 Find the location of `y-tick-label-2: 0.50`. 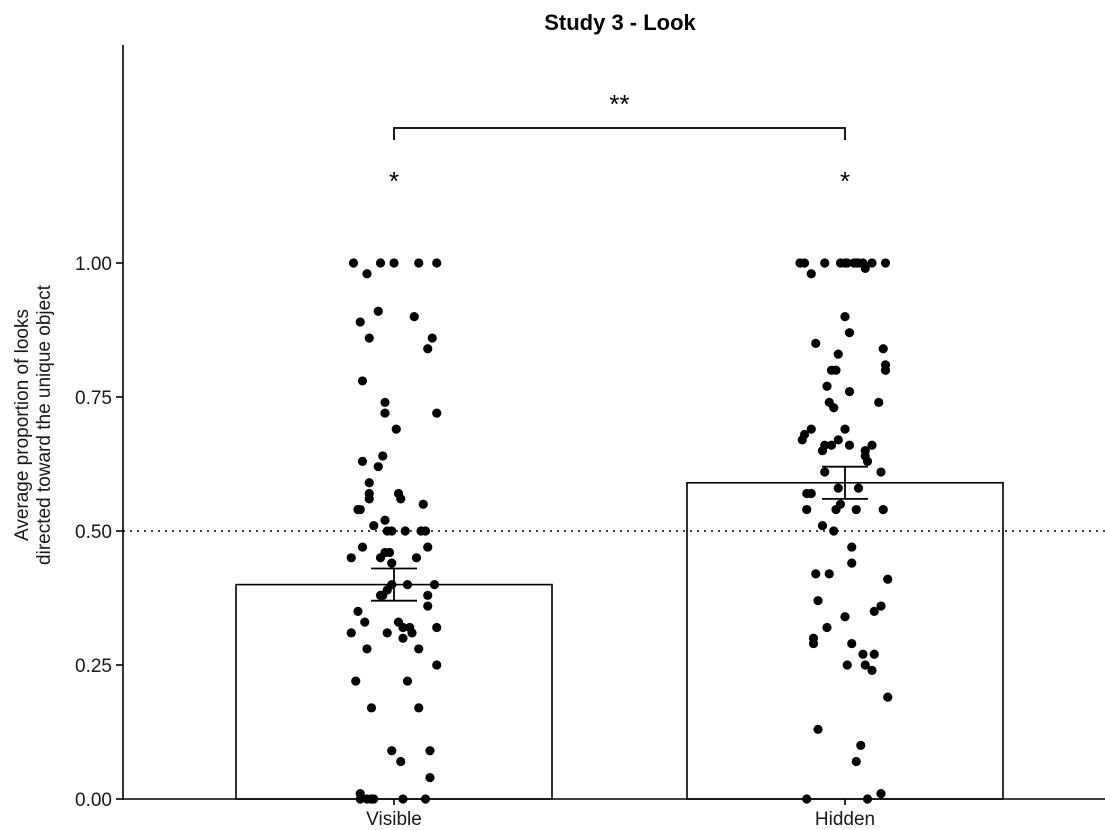

y-tick-label-2: 0.50 is located at coordinates (93, 532).